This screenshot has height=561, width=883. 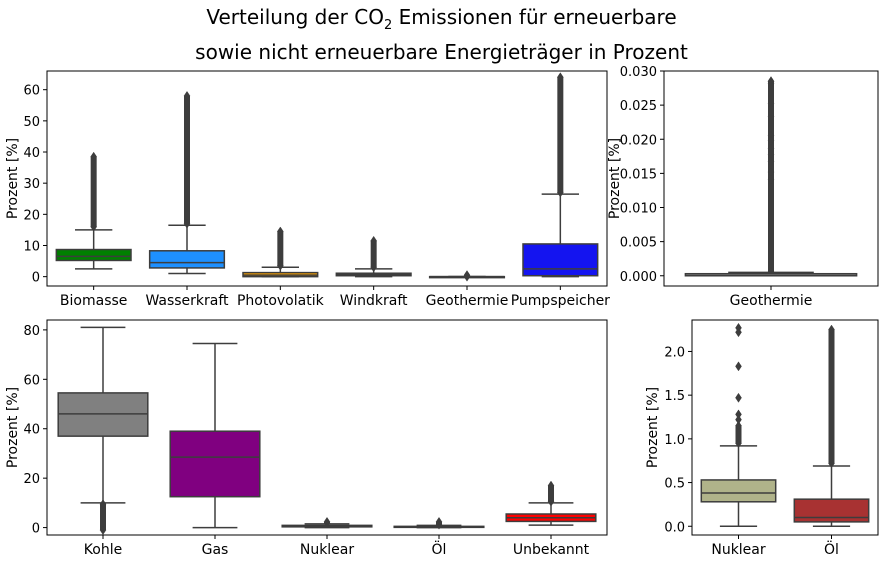 I want to click on x-tick-label: Kohle, so click(x=103, y=550).